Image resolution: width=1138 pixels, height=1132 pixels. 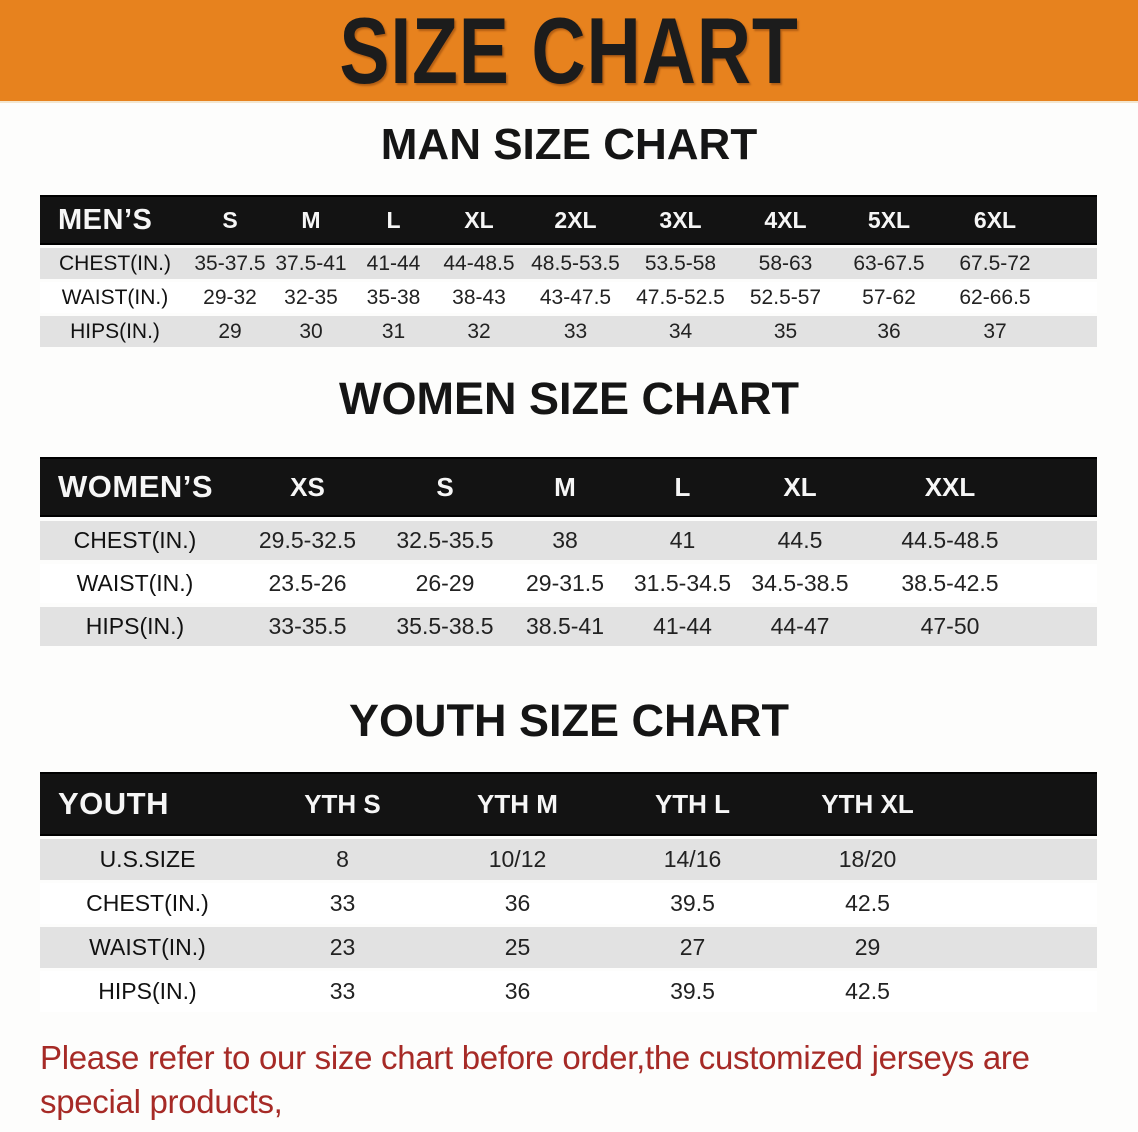 What do you see at coordinates (569, 144) in the screenshot?
I see `men-section-heading: MAN SIZE CHART` at bounding box center [569, 144].